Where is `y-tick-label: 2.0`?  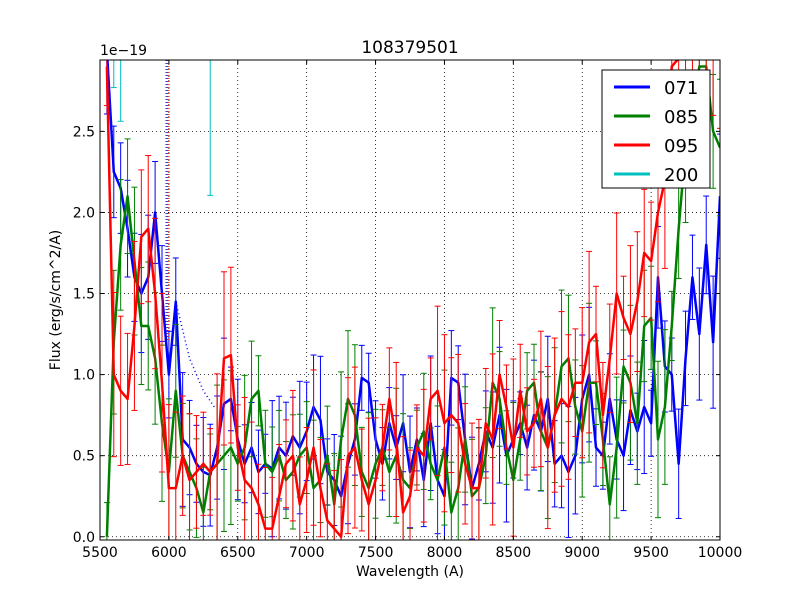 y-tick-label: 2.0 is located at coordinates (84, 213).